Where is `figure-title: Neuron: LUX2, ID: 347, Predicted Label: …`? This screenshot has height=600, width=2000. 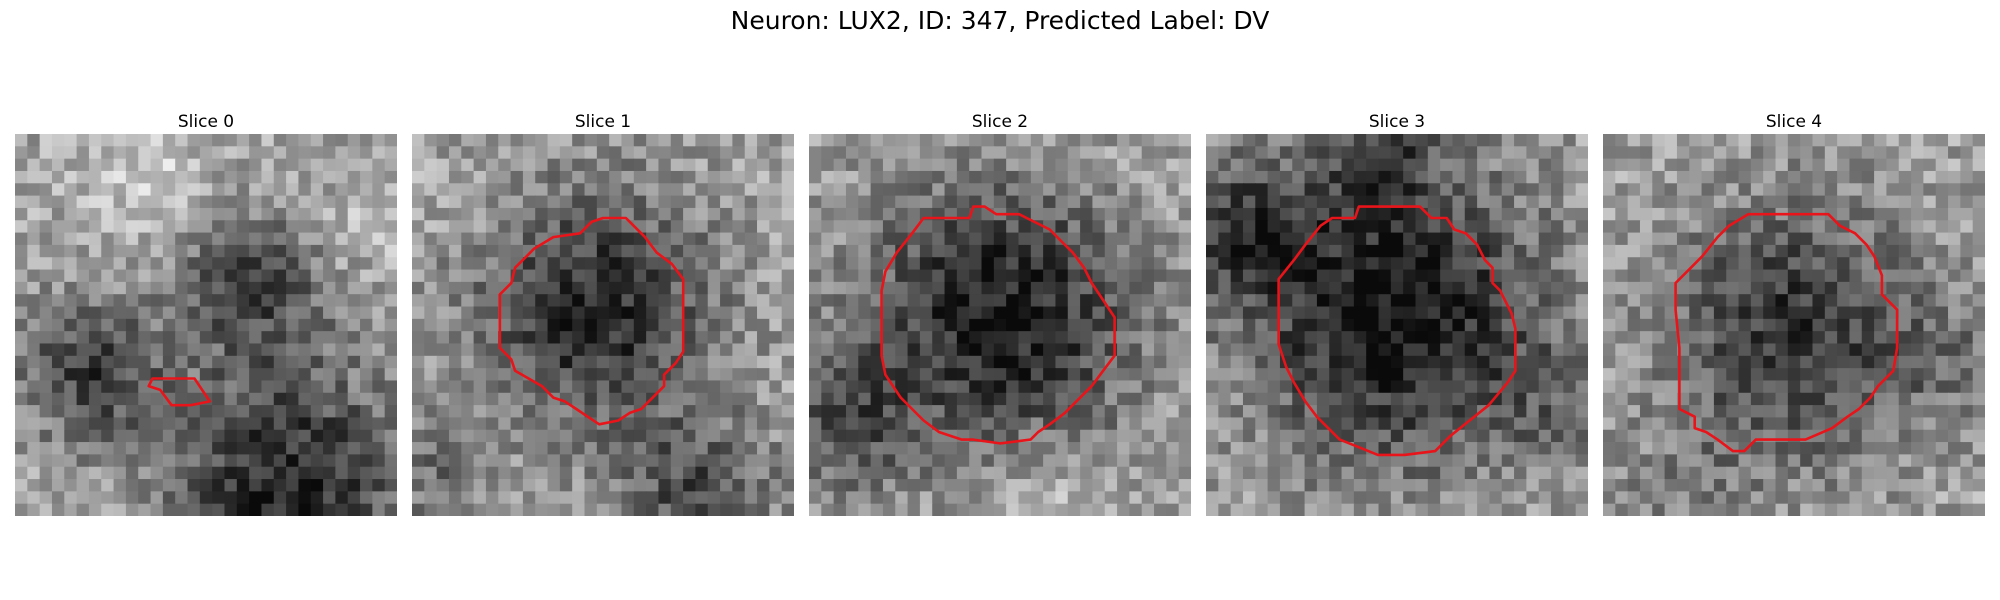 figure-title: Neuron: LUX2, ID: 347, Predicted Label: … is located at coordinates (1000, 20).